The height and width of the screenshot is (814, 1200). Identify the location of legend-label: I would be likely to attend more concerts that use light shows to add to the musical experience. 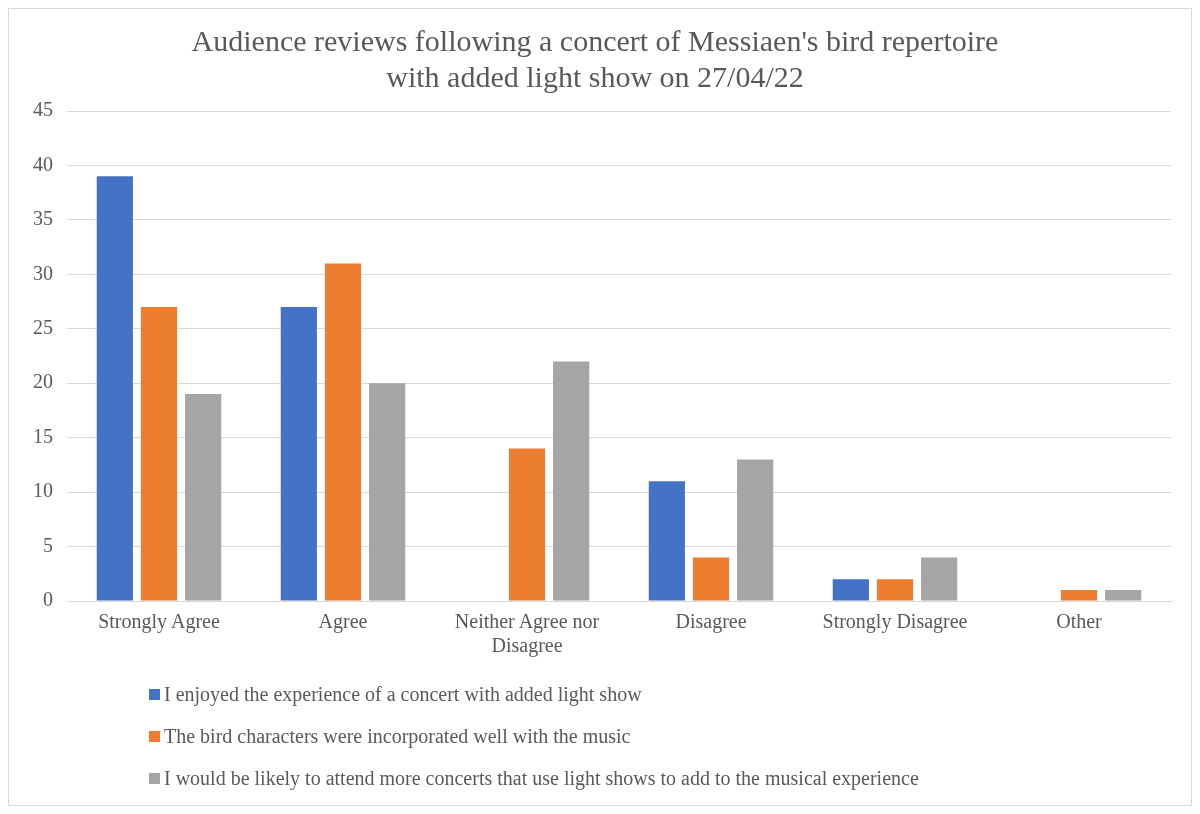
(541, 778).